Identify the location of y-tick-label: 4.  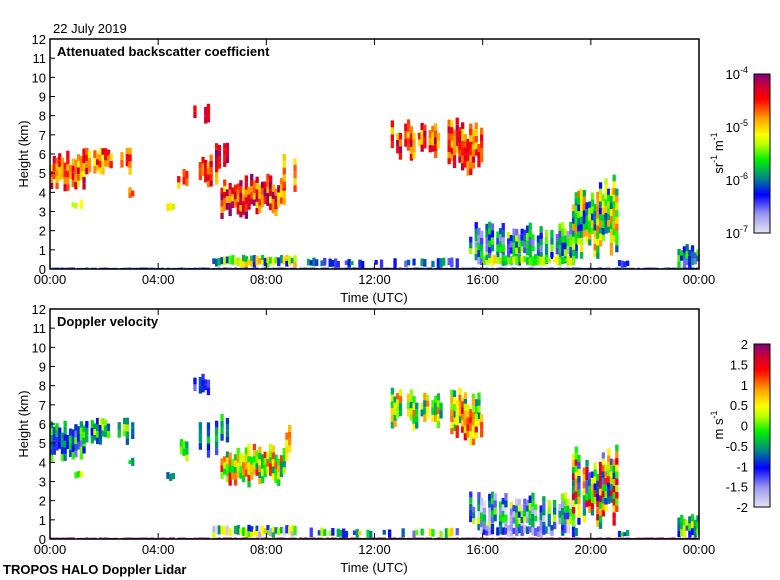
(42, 192).